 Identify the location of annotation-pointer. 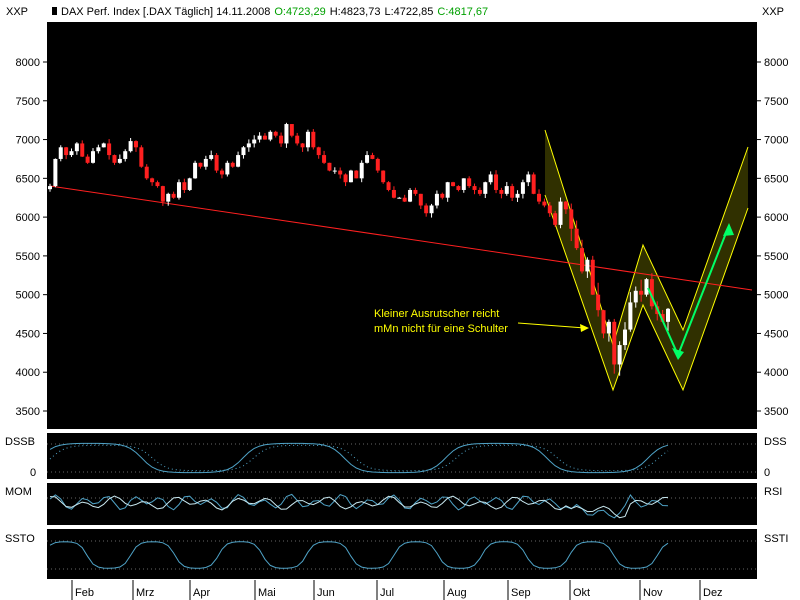
(551, 325).